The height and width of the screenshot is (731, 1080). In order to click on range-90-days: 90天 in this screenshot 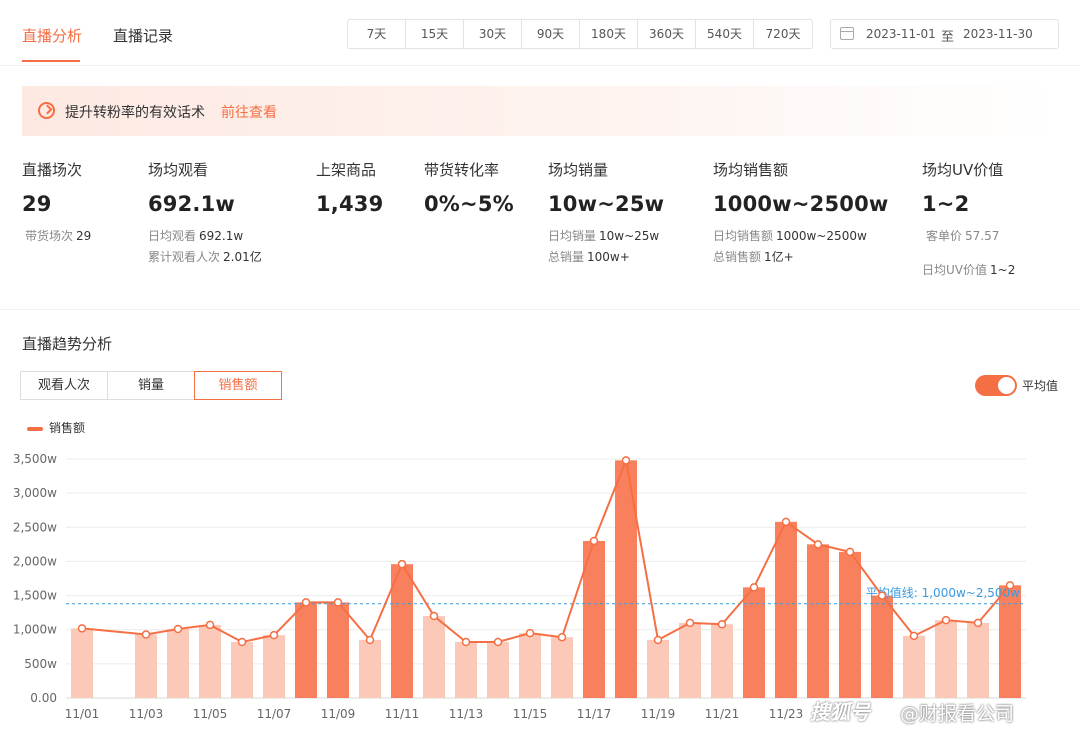, I will do `click(551, 34)`.